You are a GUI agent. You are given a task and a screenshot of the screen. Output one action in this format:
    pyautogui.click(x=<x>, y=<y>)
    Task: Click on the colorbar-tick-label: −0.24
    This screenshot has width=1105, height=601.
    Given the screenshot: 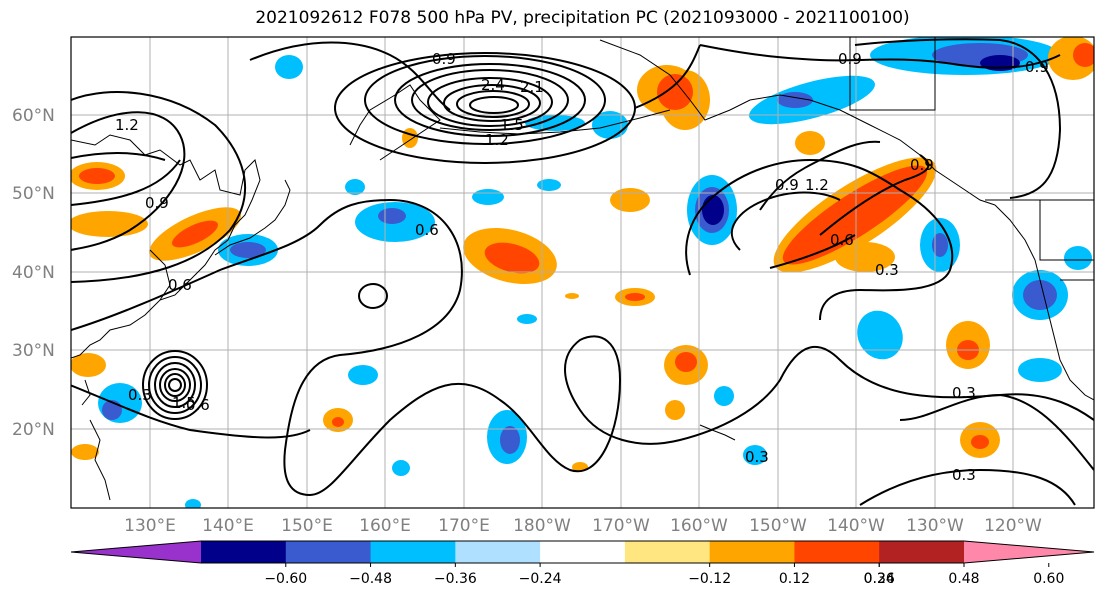 What is the action you would take?
    pyautogui.click(x=540, y=579)
    